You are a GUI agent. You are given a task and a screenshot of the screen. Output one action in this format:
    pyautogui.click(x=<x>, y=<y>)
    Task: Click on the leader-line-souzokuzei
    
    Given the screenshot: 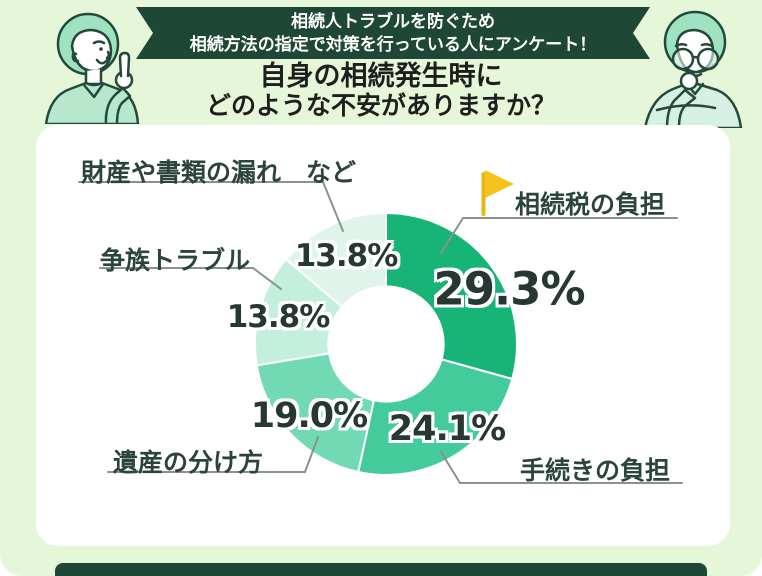 What is the action you would take?
    pyautogui.click(x=559, y=235)
    